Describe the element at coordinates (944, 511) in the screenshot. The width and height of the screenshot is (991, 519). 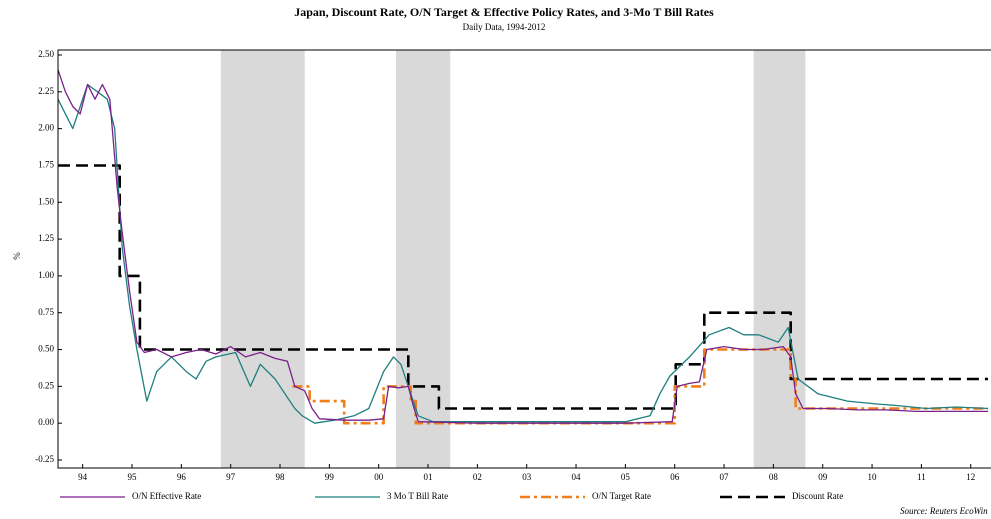
I see `source-note: Source: Reuters EcoWin` at that location.